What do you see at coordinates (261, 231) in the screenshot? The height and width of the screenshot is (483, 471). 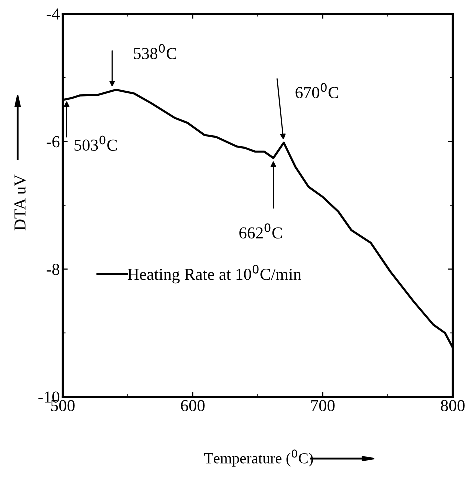 I see `annotation: 662$^{0}$C` at bounding box center [261, 231].